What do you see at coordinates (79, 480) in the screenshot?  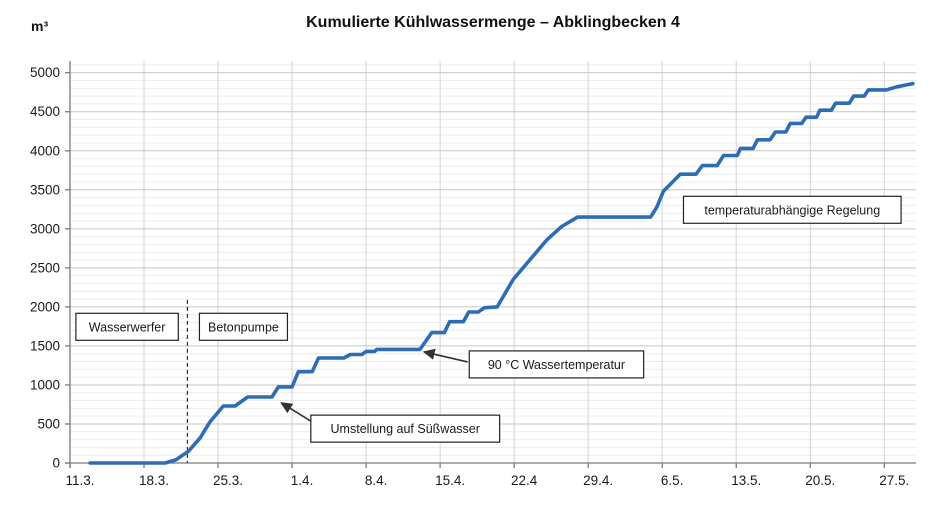 I see `x-tick-label: 11.3.` at bounding box center [79, 480].